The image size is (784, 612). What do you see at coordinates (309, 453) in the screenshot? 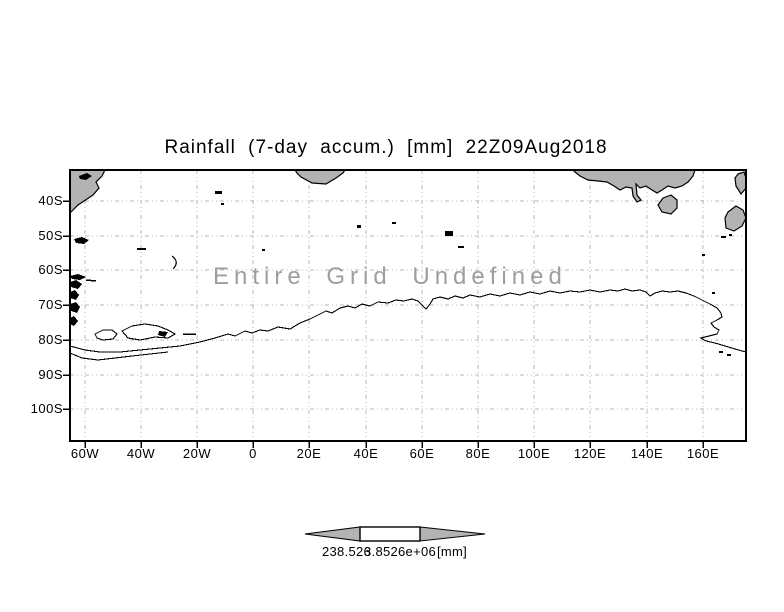
I see `x-tick-label-20e: 20E` at bounding box center [309, 453].